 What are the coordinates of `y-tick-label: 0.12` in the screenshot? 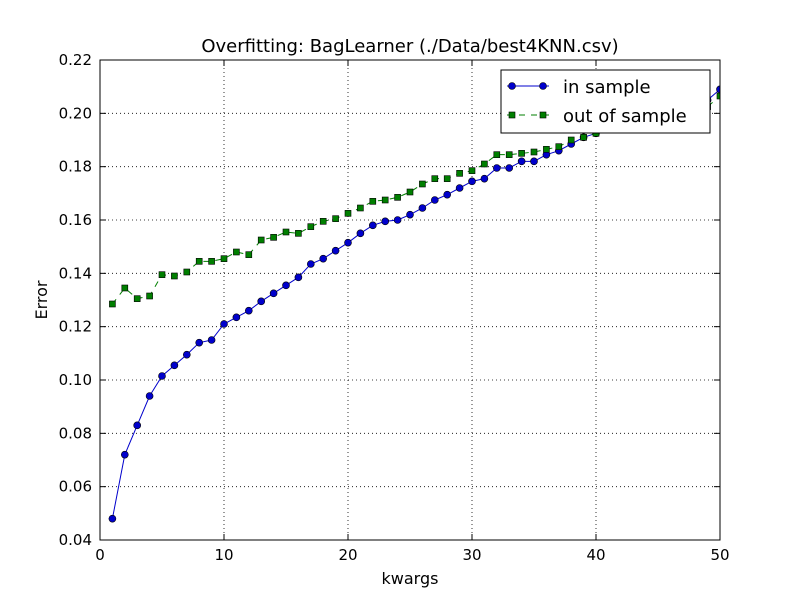 It's located at (75, 327).